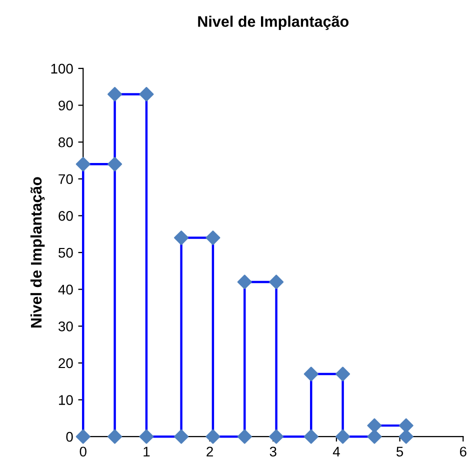 This screenshot has width=475, height=472. I want to click on y-tick-label: 70, so click(65, 179).